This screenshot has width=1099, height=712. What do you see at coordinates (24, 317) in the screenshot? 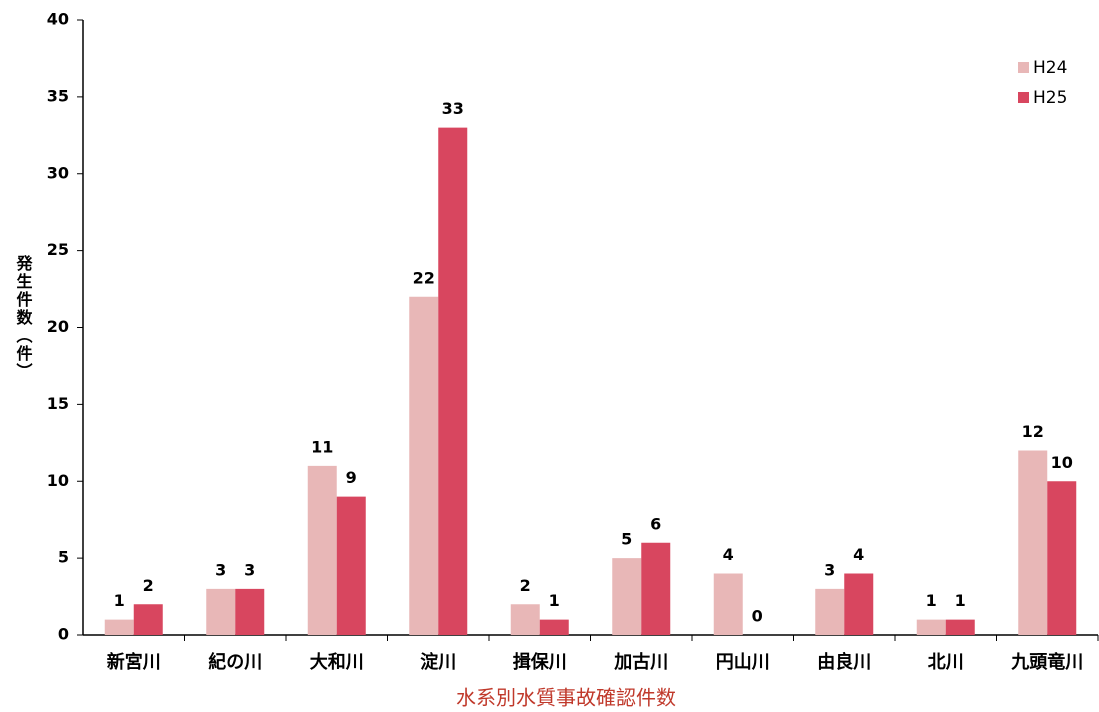
I see `y-axis-label: 発生件数（件）` at bounding box center [24, 317].